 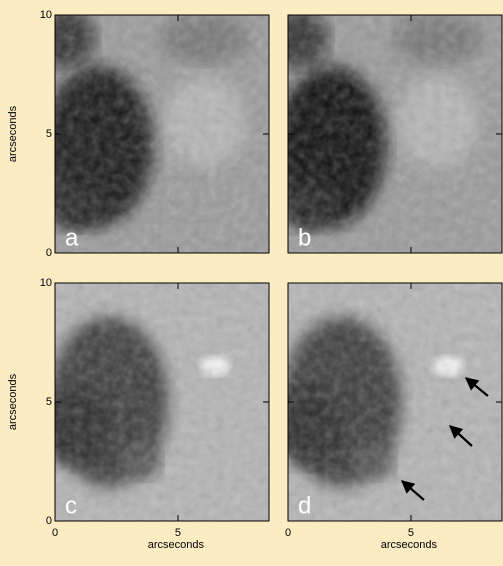 I want to click on arrows, so click(x=445, y=439).